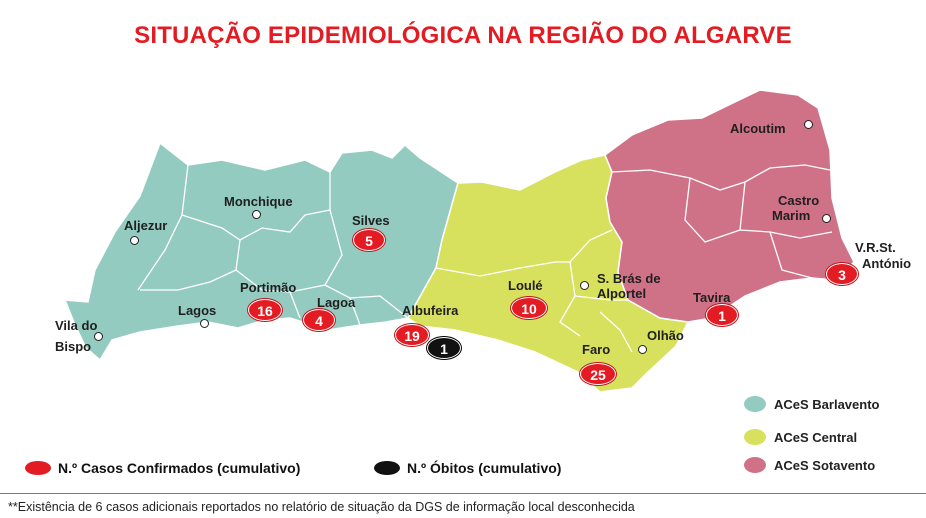  I want to click on cases-badge-vrsa: 3, so click(842, 274).